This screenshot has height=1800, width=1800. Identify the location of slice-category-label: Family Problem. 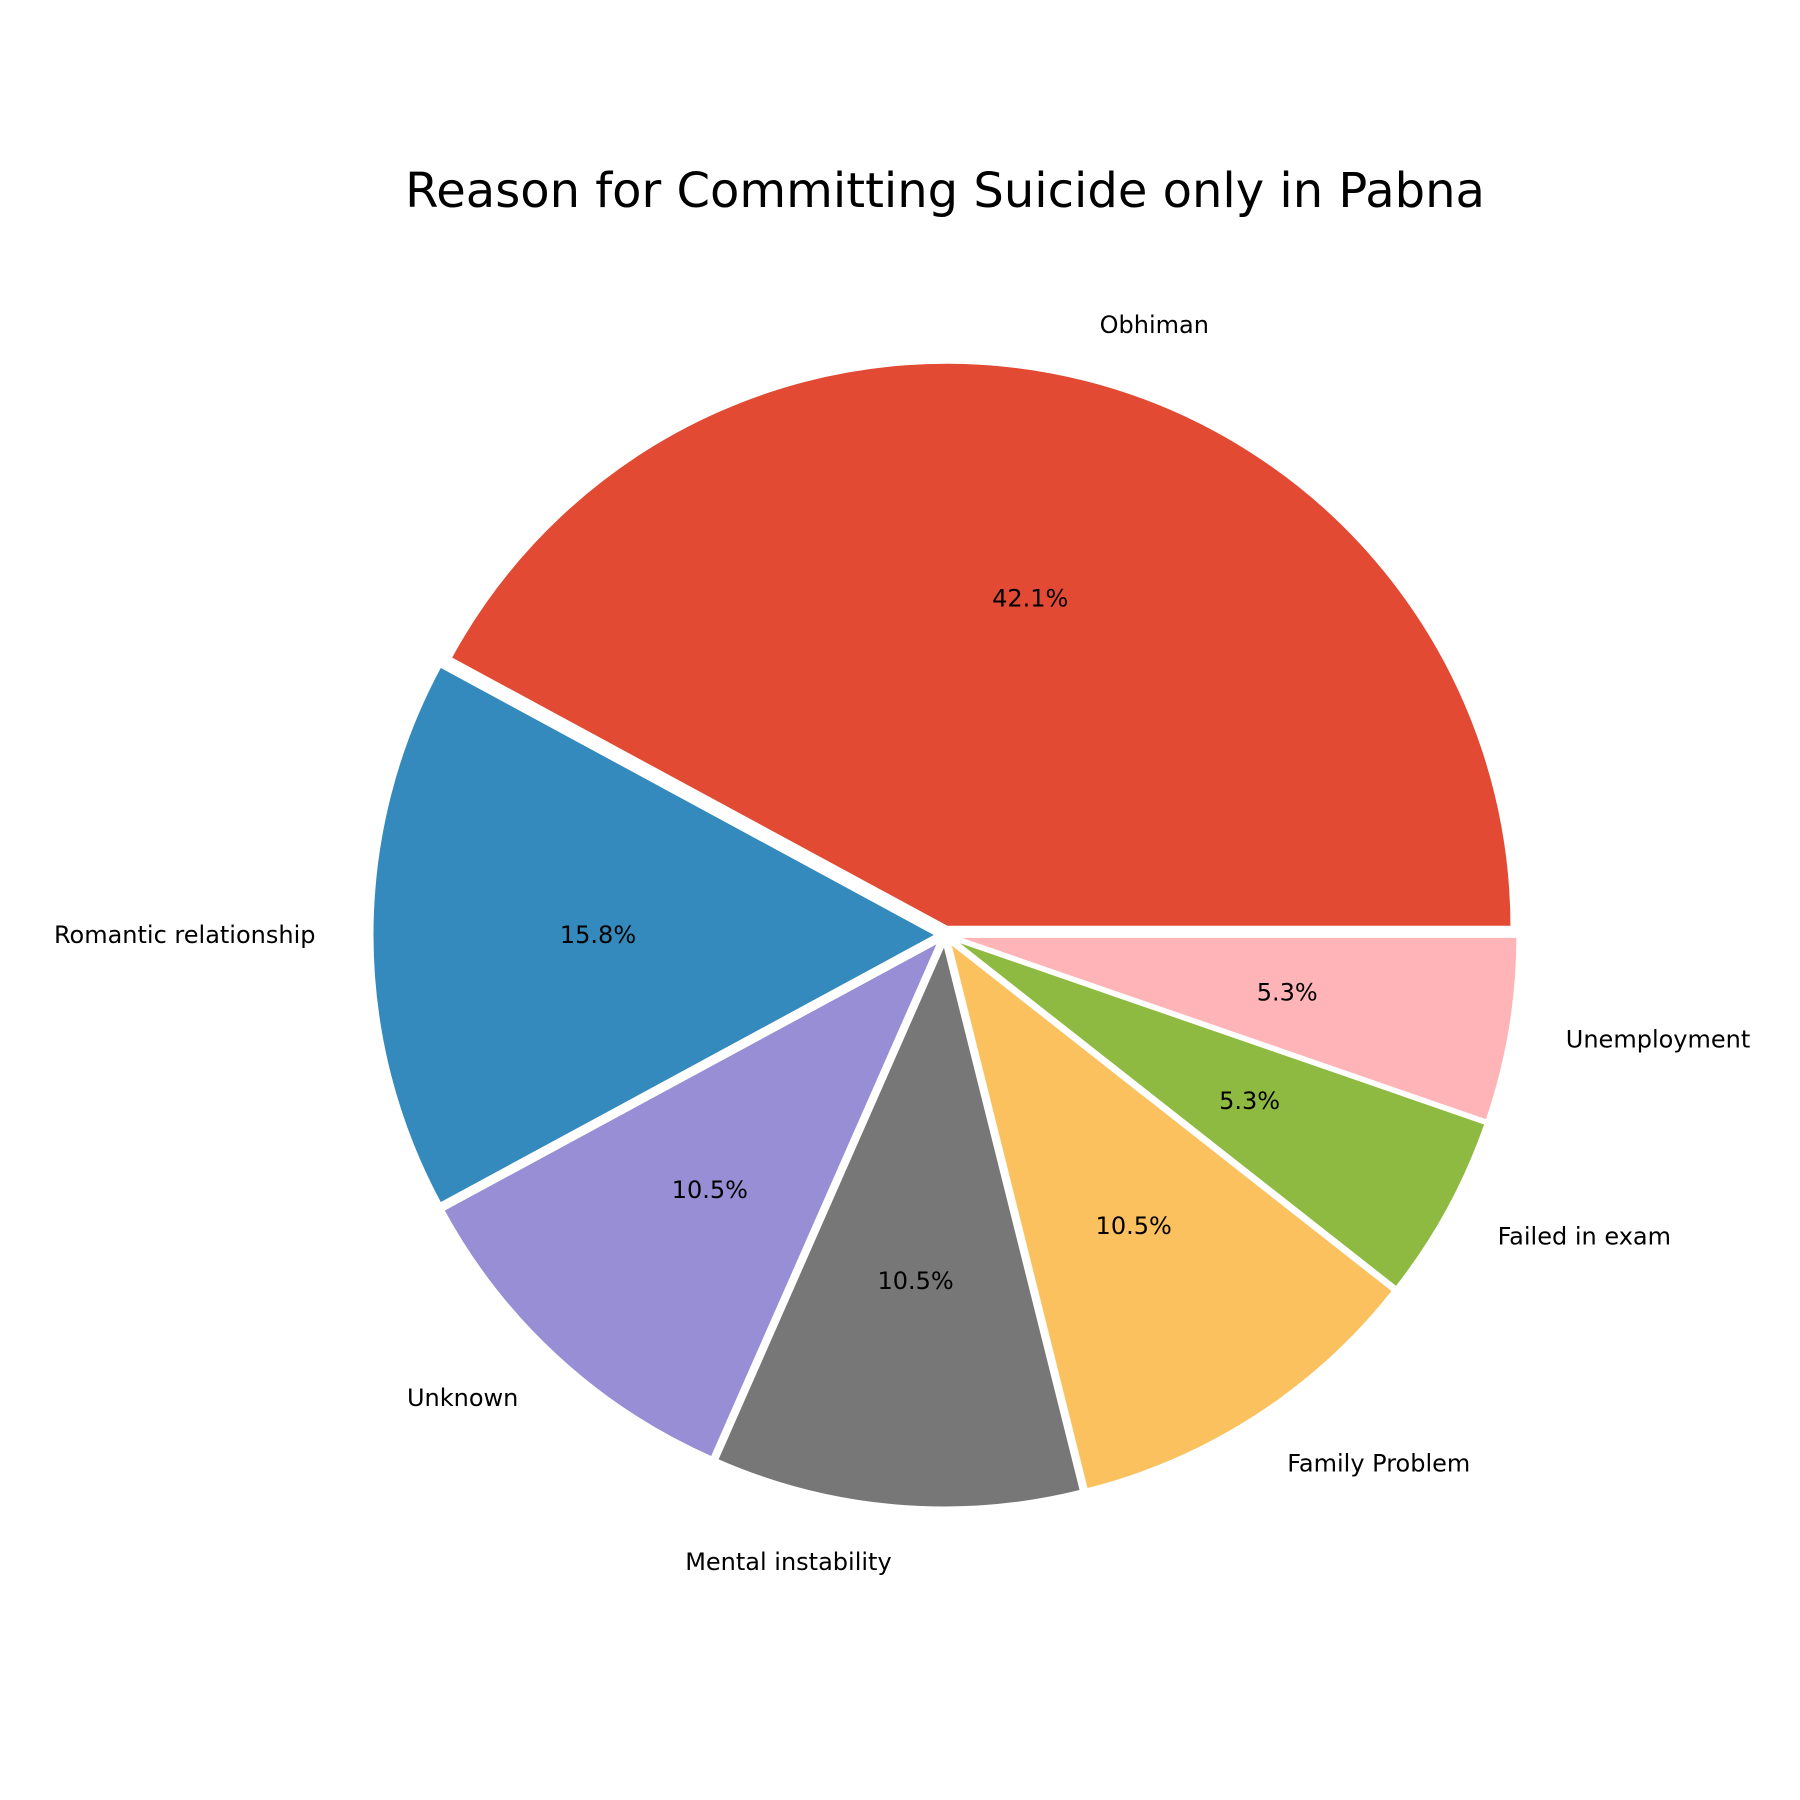
(1378, 1463).